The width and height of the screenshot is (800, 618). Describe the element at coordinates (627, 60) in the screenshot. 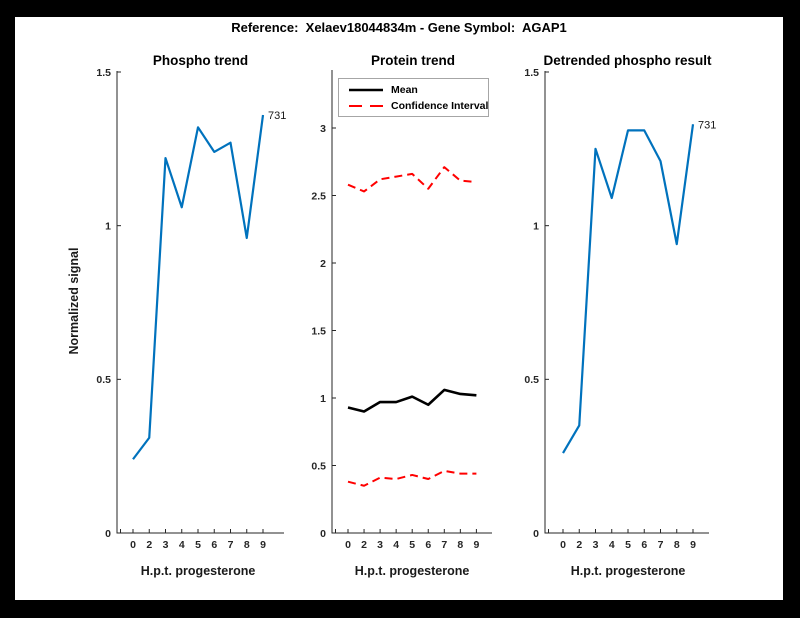

I see `plot-title-detrended-phospho-result: Detrended phospho result` at that location.